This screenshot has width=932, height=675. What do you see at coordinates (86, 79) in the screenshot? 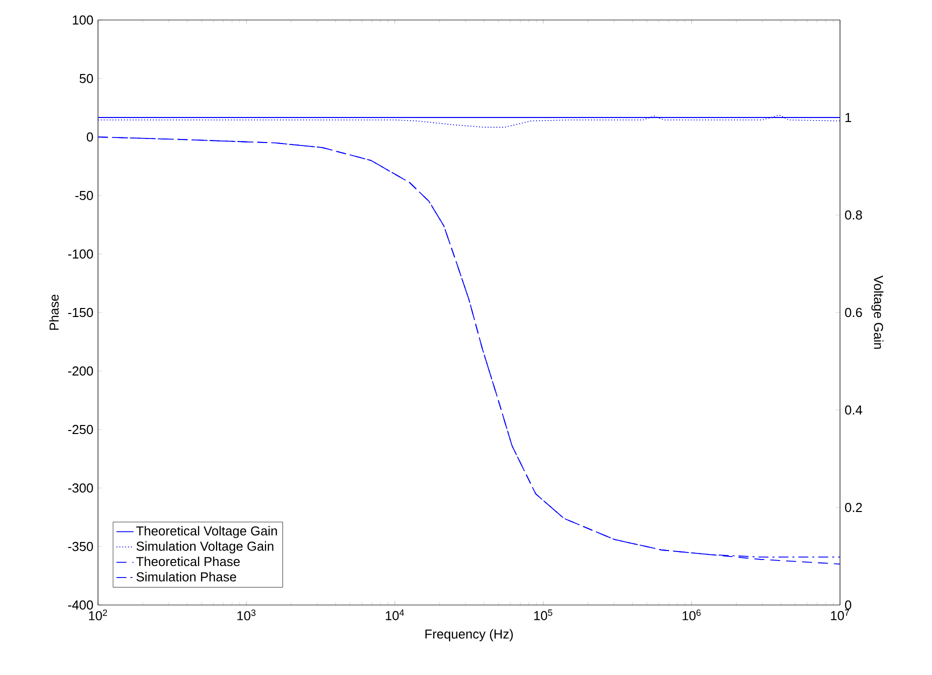
I see `y-tick-label: 50` at bounding box center [86, 79].